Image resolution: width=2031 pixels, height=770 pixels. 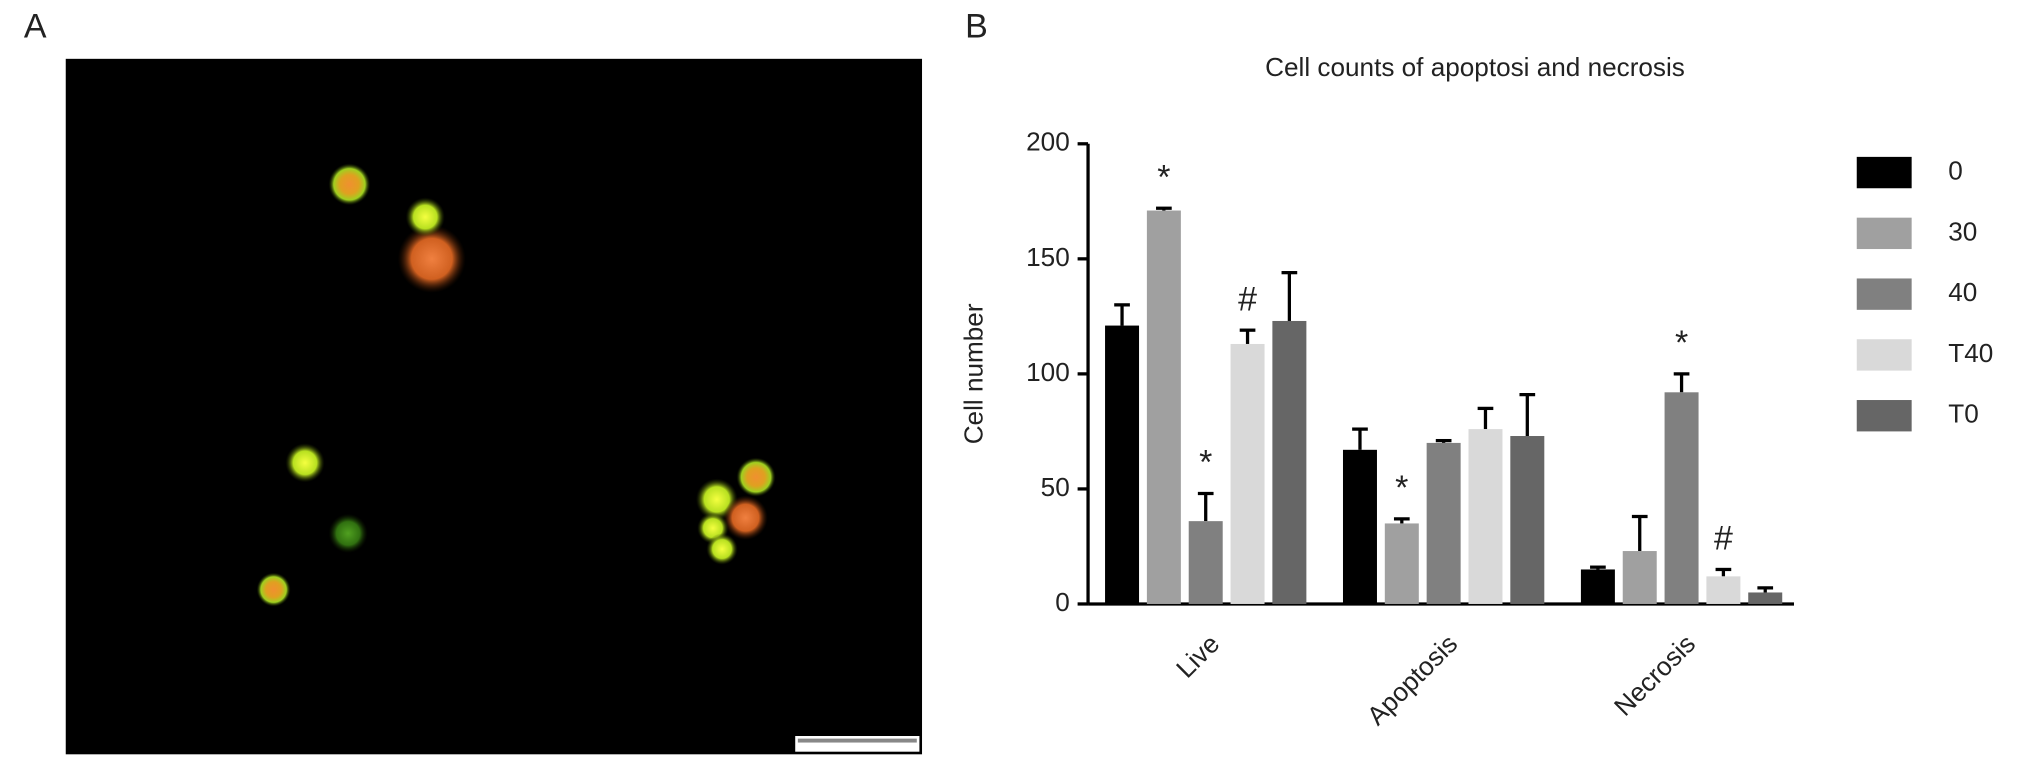 I want to click on x-tick-label: Live, so click(x=1197, y=655).